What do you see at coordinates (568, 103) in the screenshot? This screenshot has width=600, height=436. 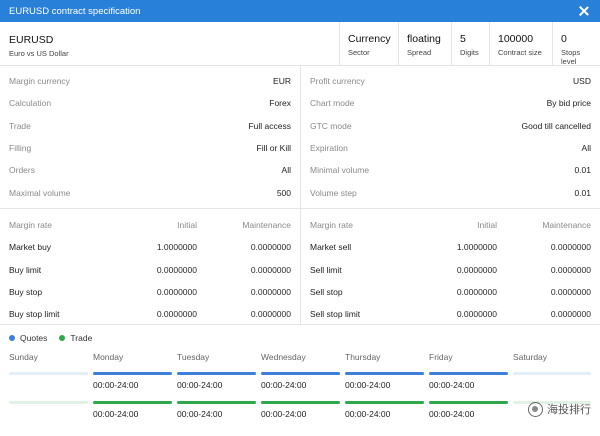 I see `property-value: By bid price` at bounding box center [568, 103].